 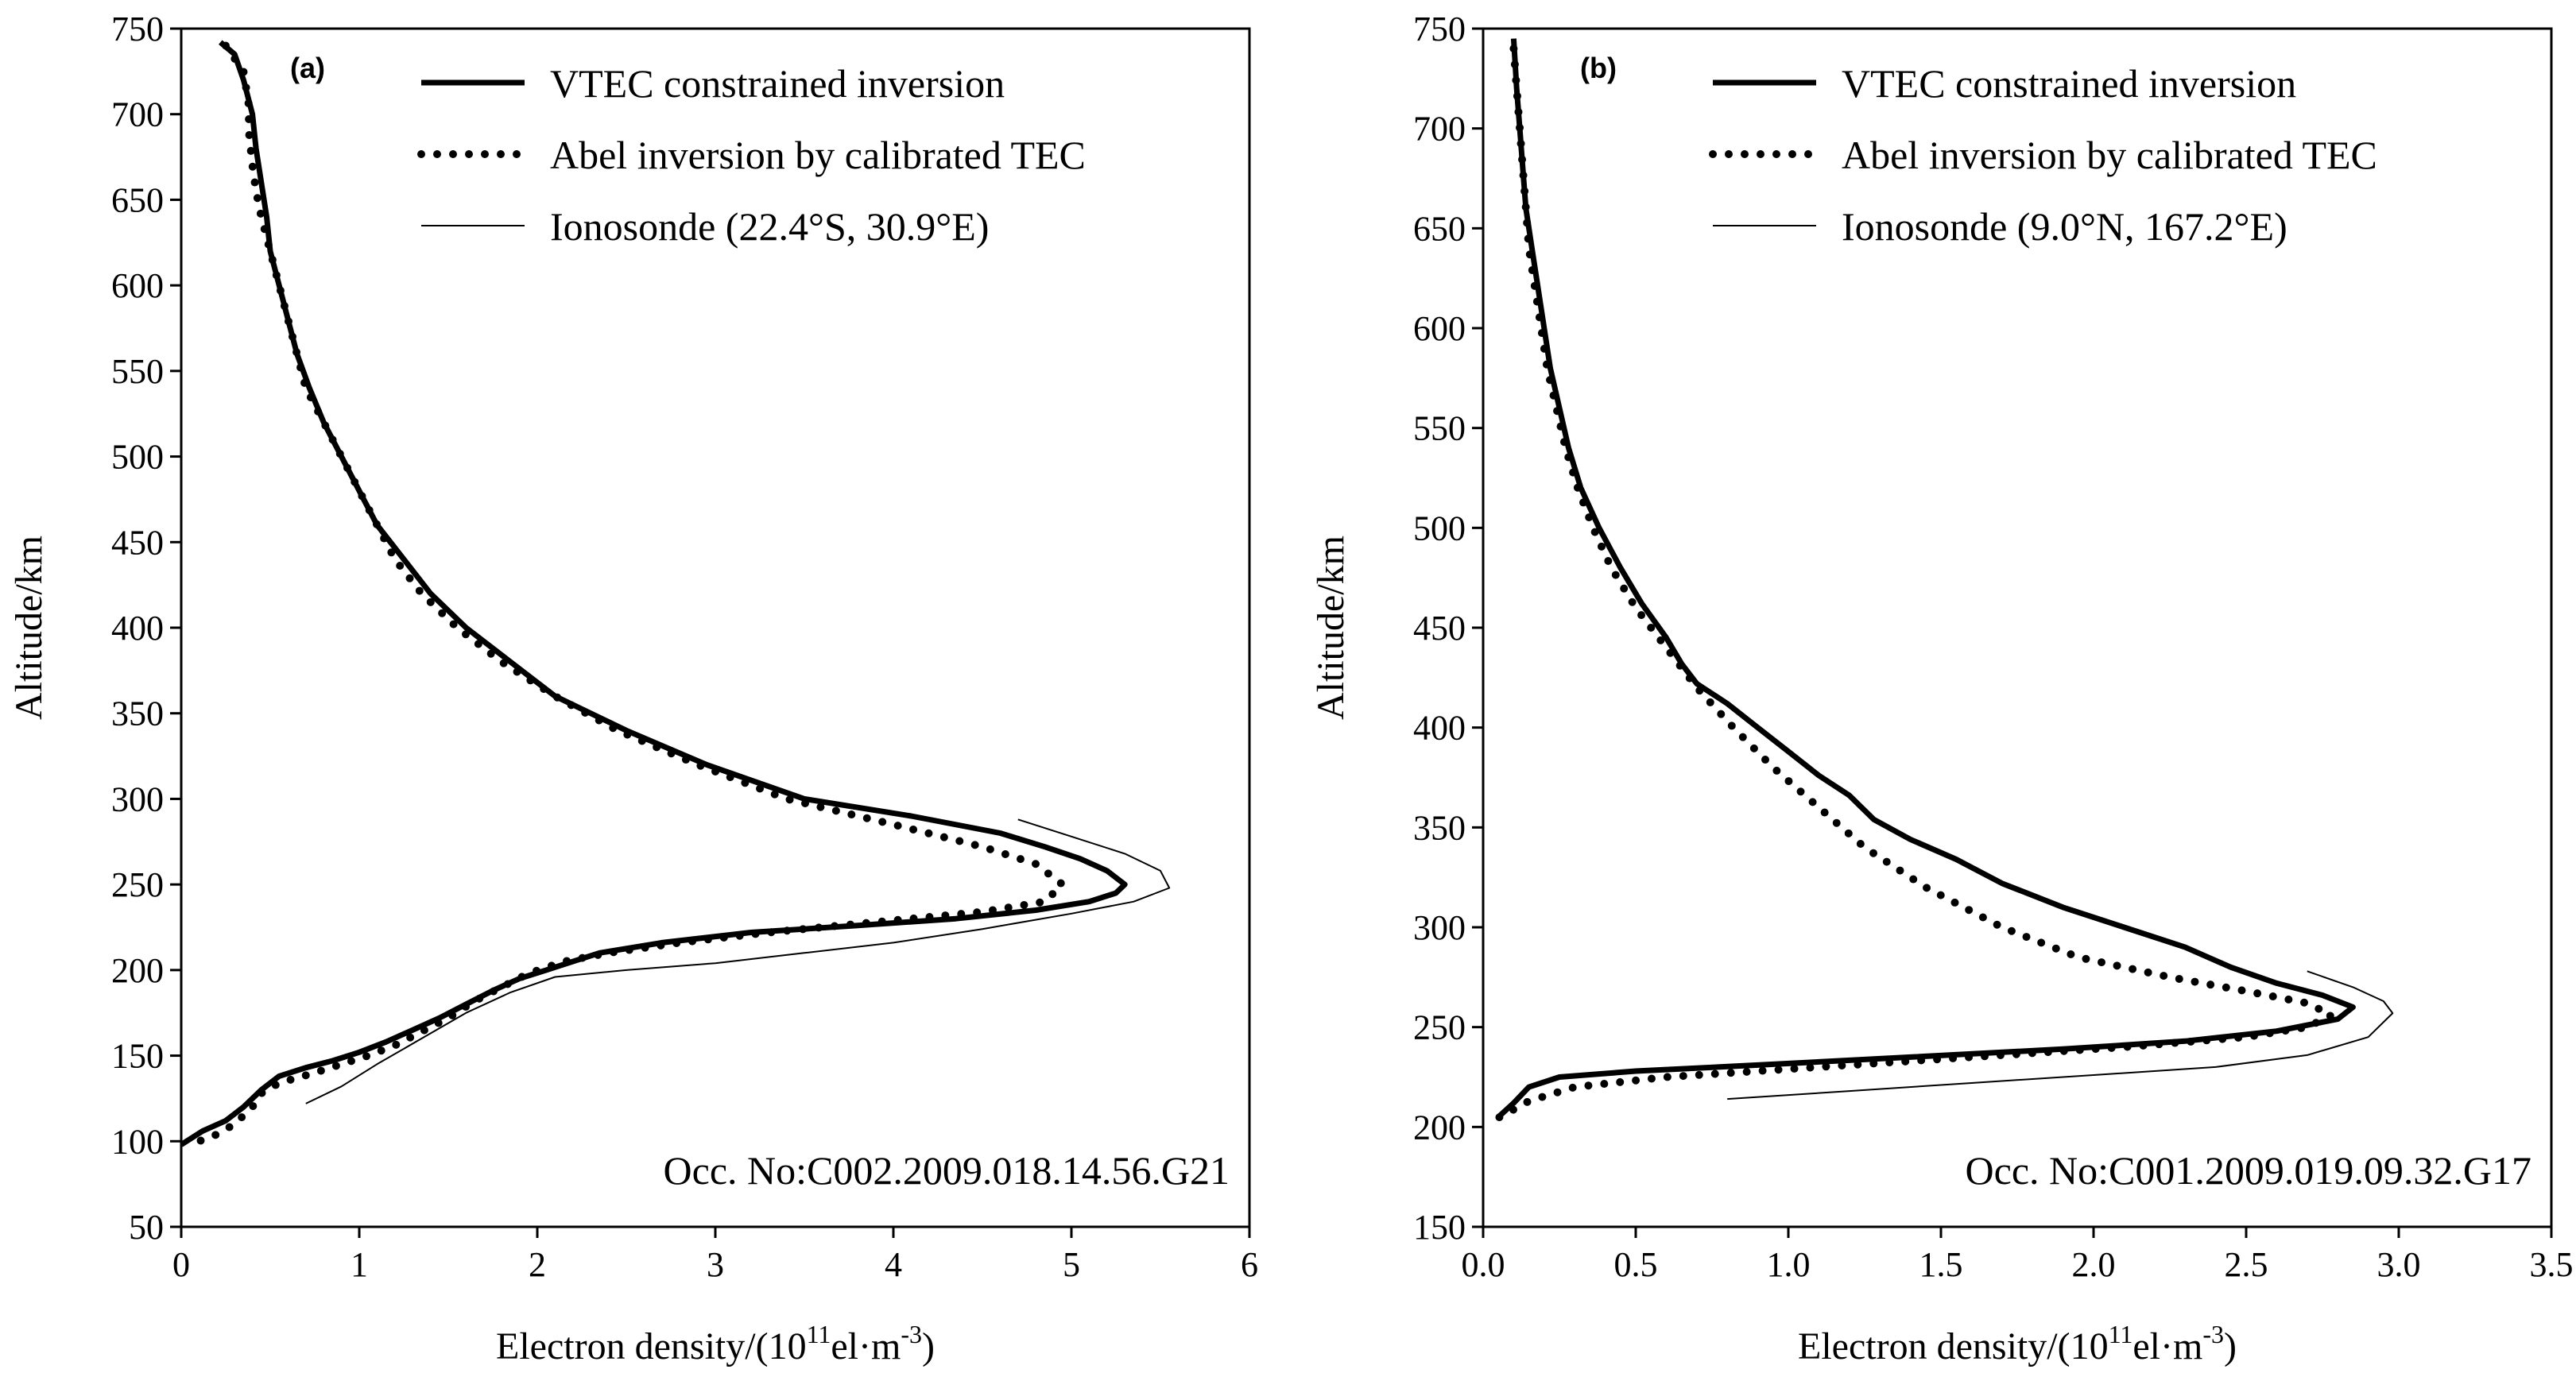 I want to click on x-tick-label: 0.5, so click(x=1636, y=1264).